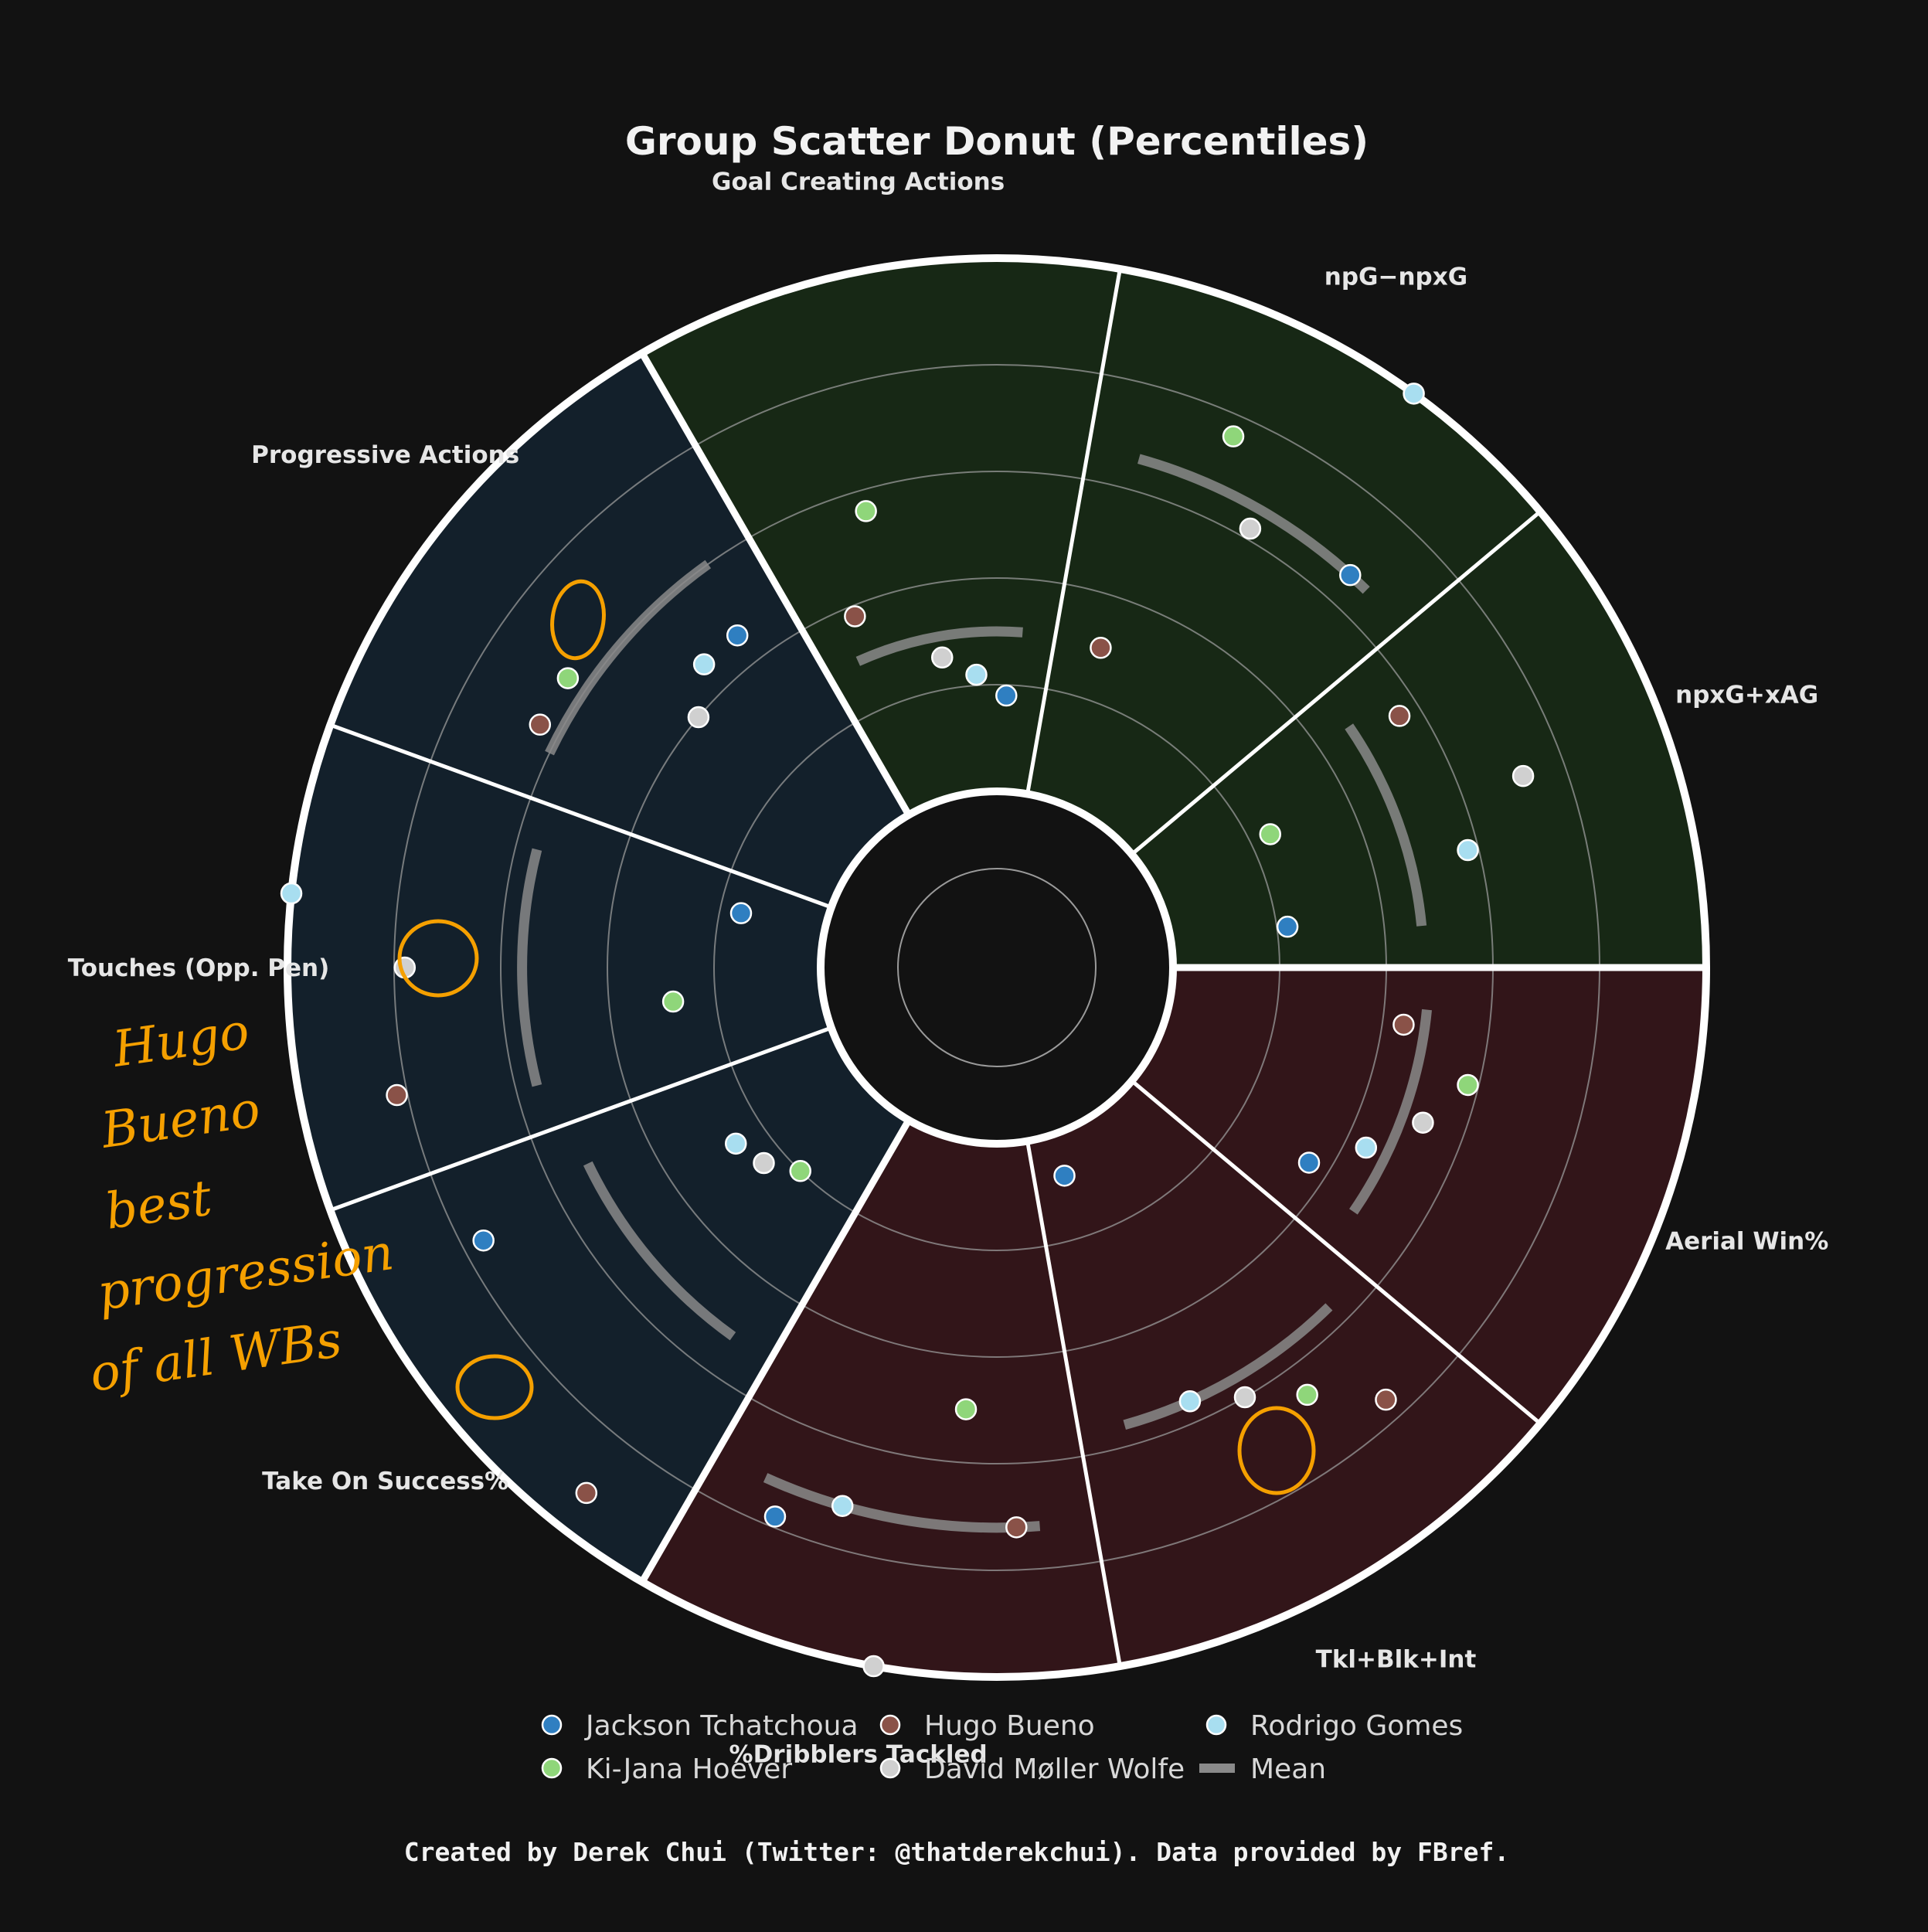  What do you see at coordinates (858, 1754) in the screenshot?
I see `category-label: %Dribblers Tackled` at bounding box center [858, 1754].